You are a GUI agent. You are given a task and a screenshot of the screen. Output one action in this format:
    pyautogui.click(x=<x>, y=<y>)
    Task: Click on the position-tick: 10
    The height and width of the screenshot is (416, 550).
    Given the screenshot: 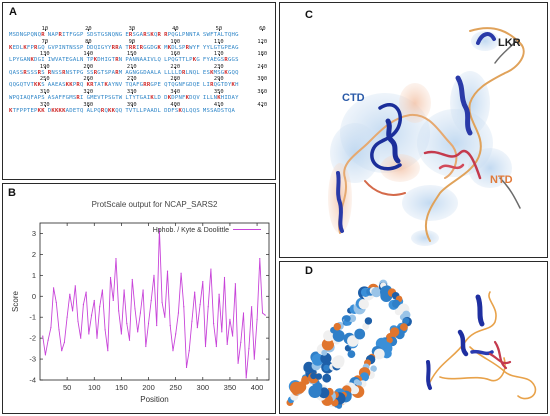 What is the action you would take?
    pyautogui.click(x=45, y=29)
    